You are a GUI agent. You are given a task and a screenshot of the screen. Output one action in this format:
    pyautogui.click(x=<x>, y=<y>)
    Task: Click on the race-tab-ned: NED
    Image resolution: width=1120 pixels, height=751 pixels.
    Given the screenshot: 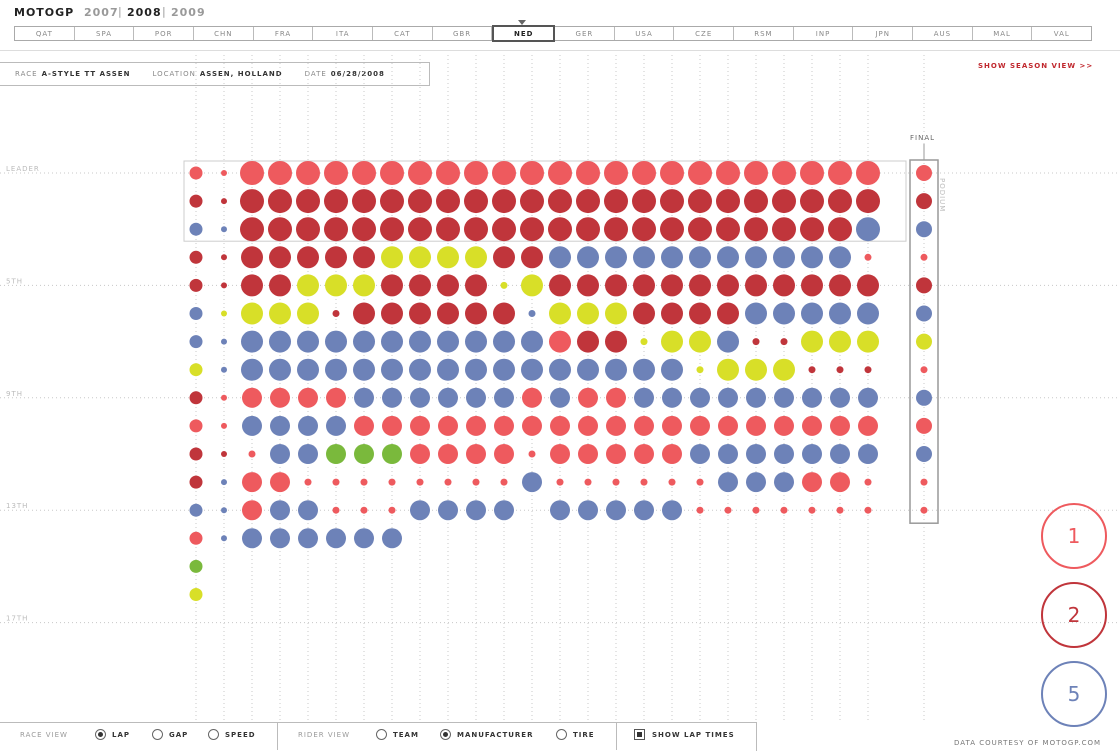 What is the action you would take?
    pyautogui.click(x=524, y=33)
    